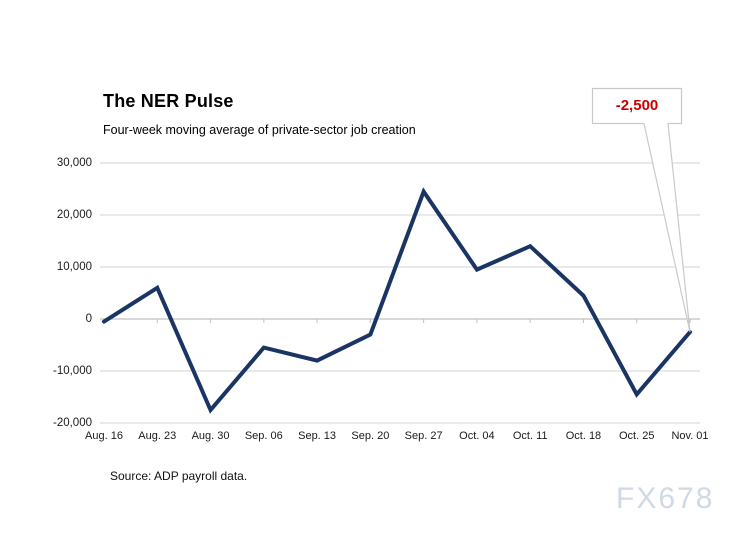 The height and width of the screenshot is (539, 750). Describe the element at coordinates (74, 215) in the screenshot. I see `y-axis-label: 20,000` at that location.